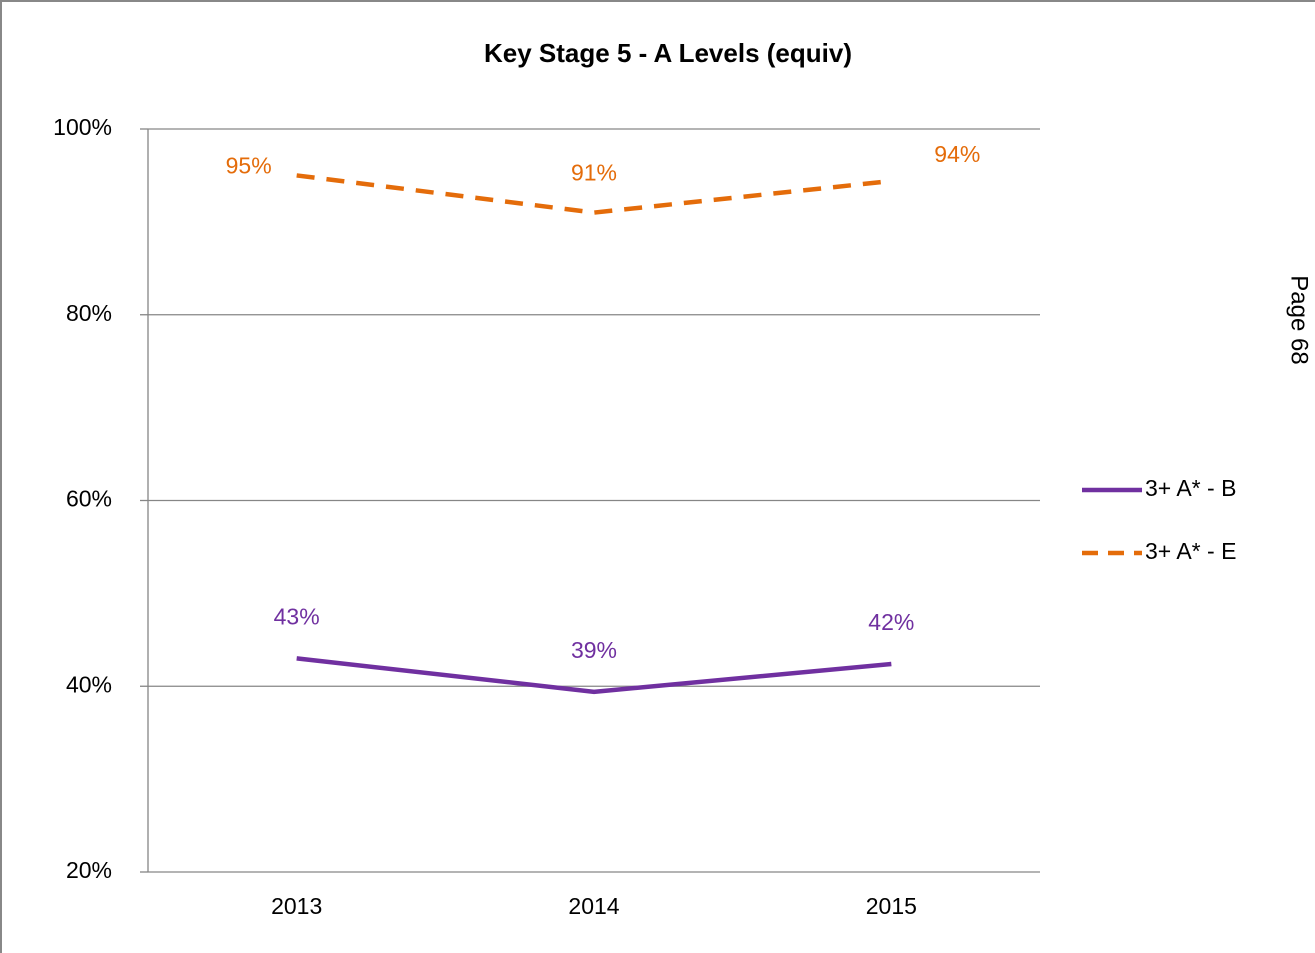 The height and width of the screenshot is (953, 1315). Describe the element at coordinates (1299, 319) in the screenshot. I see `page-label: Page 68` at that location.